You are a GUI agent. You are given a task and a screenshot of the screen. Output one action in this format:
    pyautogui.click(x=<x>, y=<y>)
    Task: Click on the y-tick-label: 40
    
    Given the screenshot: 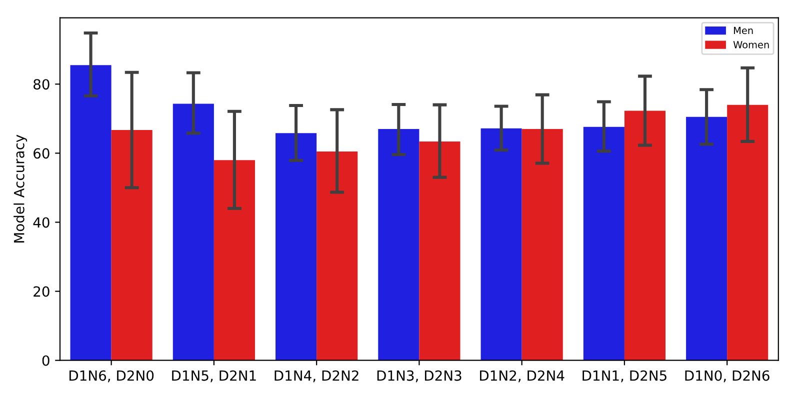 What is the action you would take?
    pyautogui.click(x=41, y=222)
    